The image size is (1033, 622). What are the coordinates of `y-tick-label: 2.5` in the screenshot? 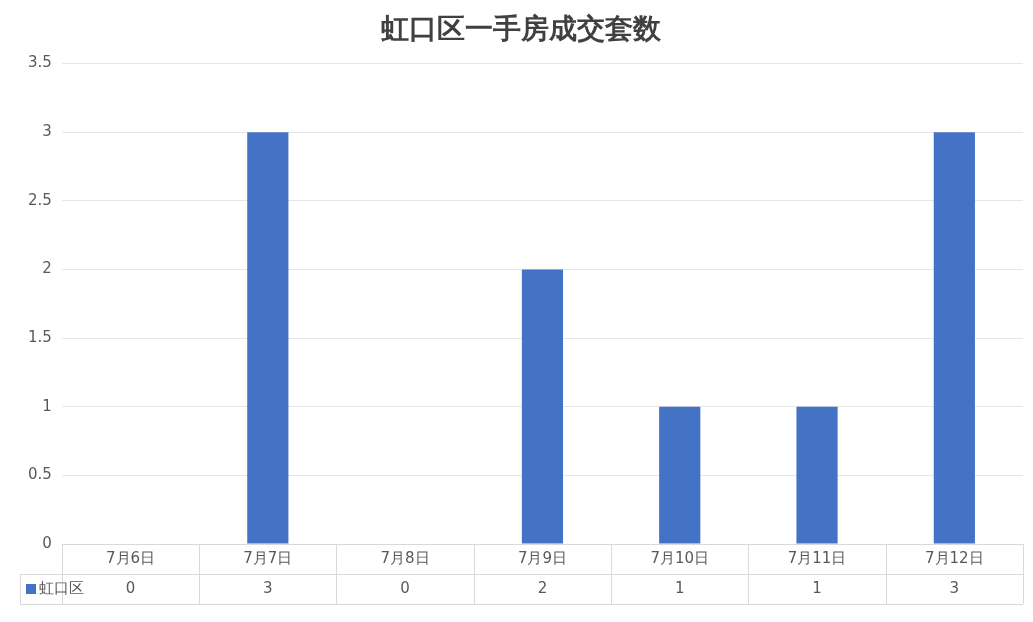 It's located at (40, 199).